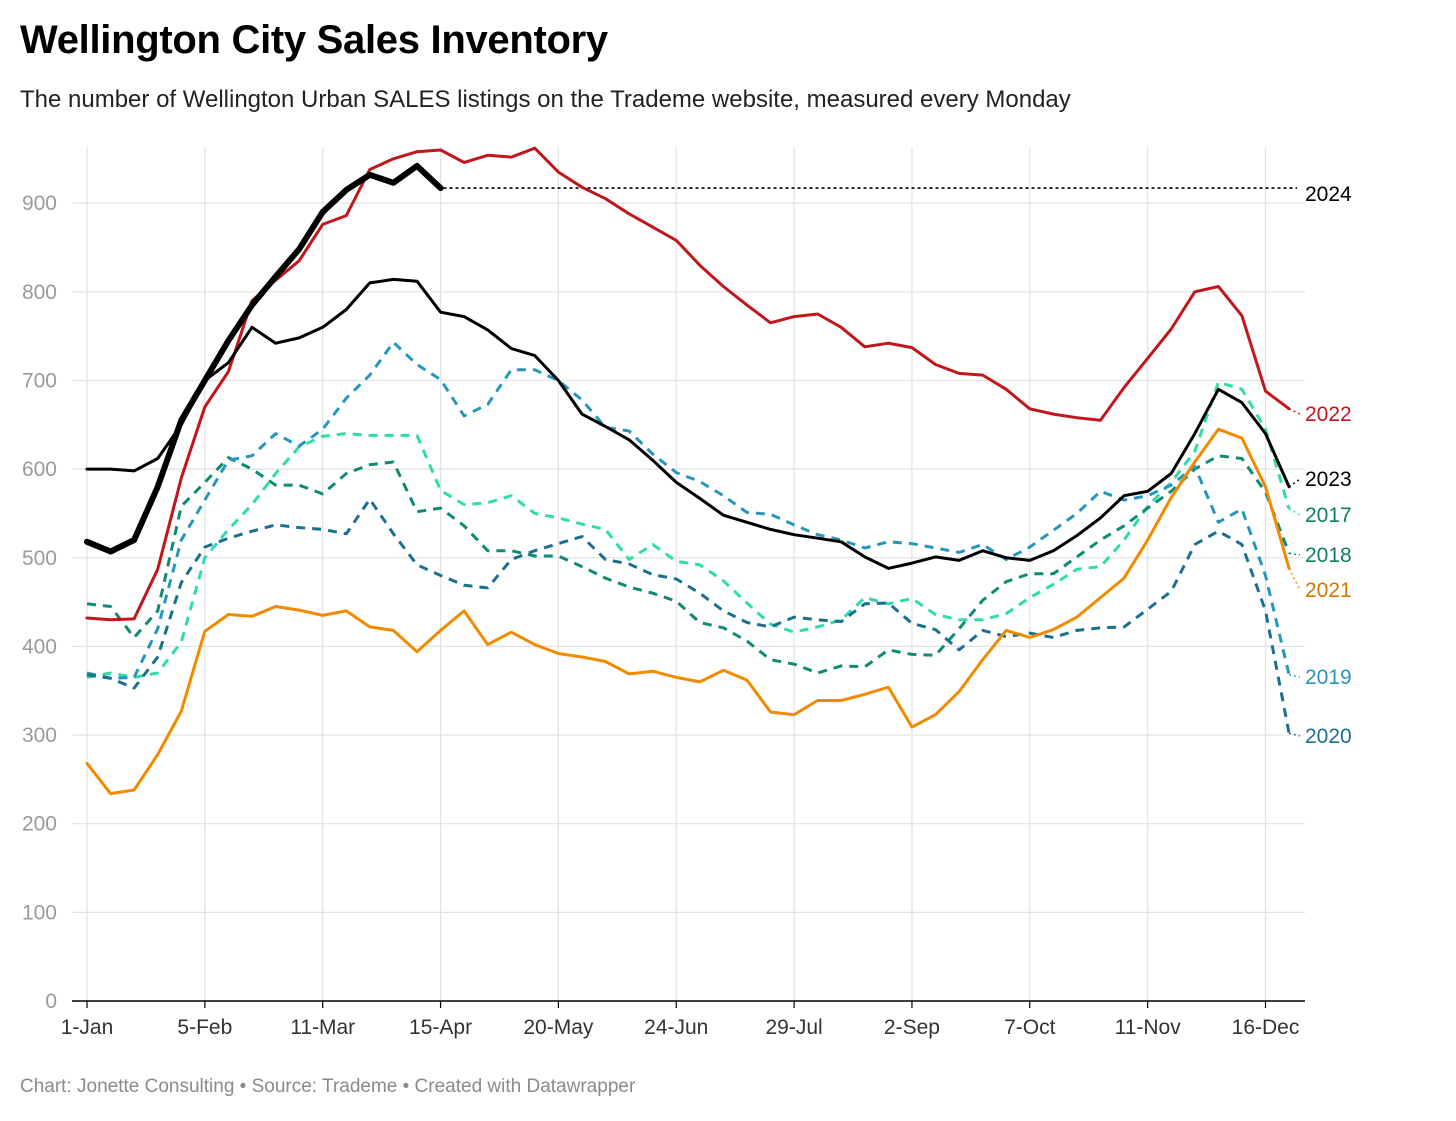  Describe the element at coordinates (676, 1027) in the screenshot. I see `x-tick-label: 24-Jun` at that location.